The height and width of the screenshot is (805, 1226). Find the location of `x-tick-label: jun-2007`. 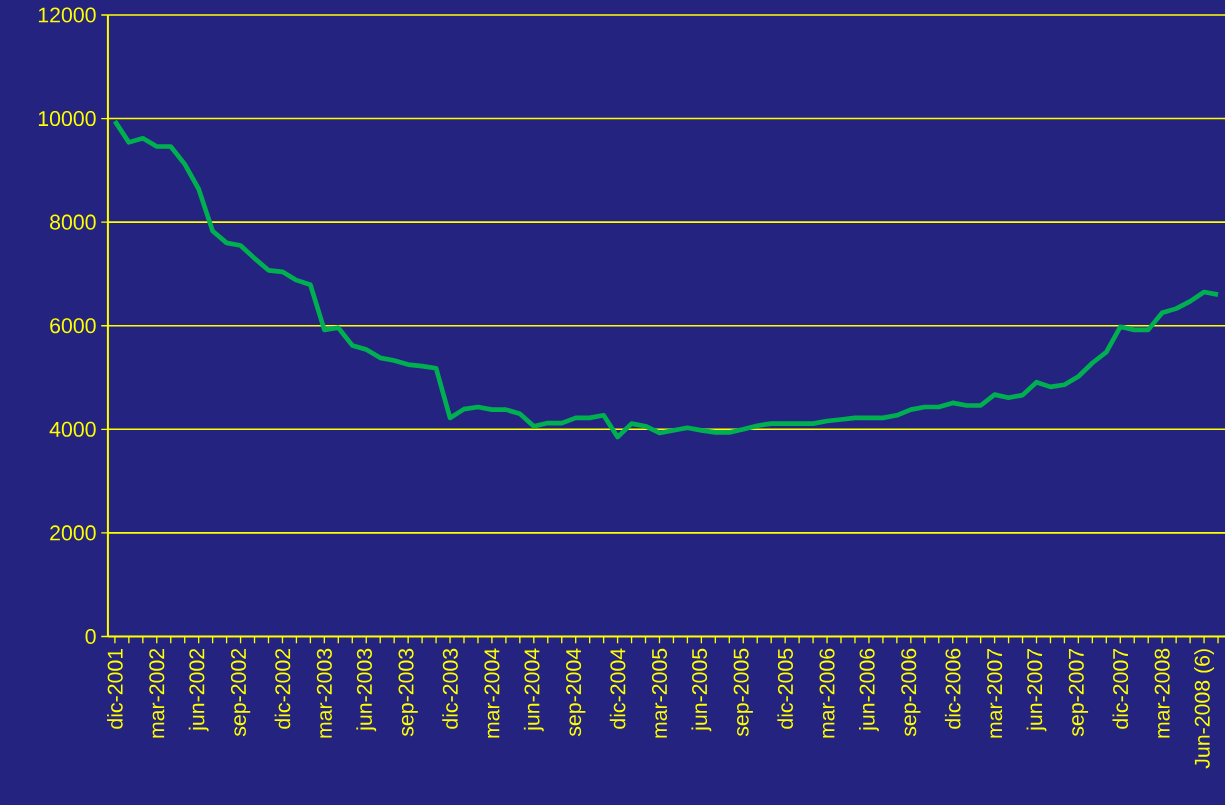

x-tick-label: jun-2007 is located at coordinates (1036, 690).